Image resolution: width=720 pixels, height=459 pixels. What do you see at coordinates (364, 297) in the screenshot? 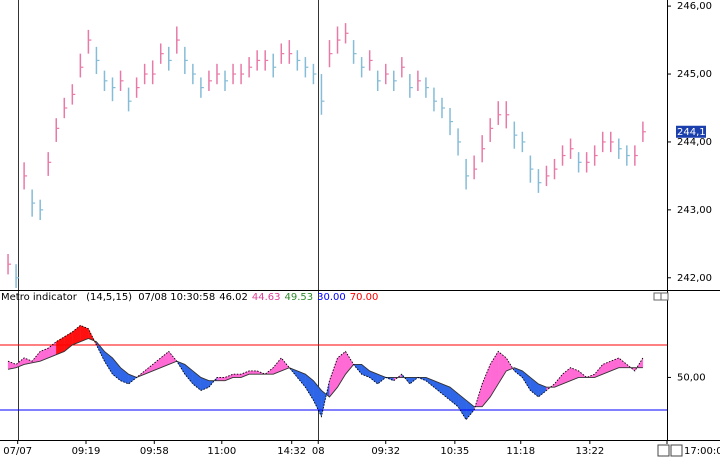
I see `readout-value: 70.00` at bounding box center [364, 297].